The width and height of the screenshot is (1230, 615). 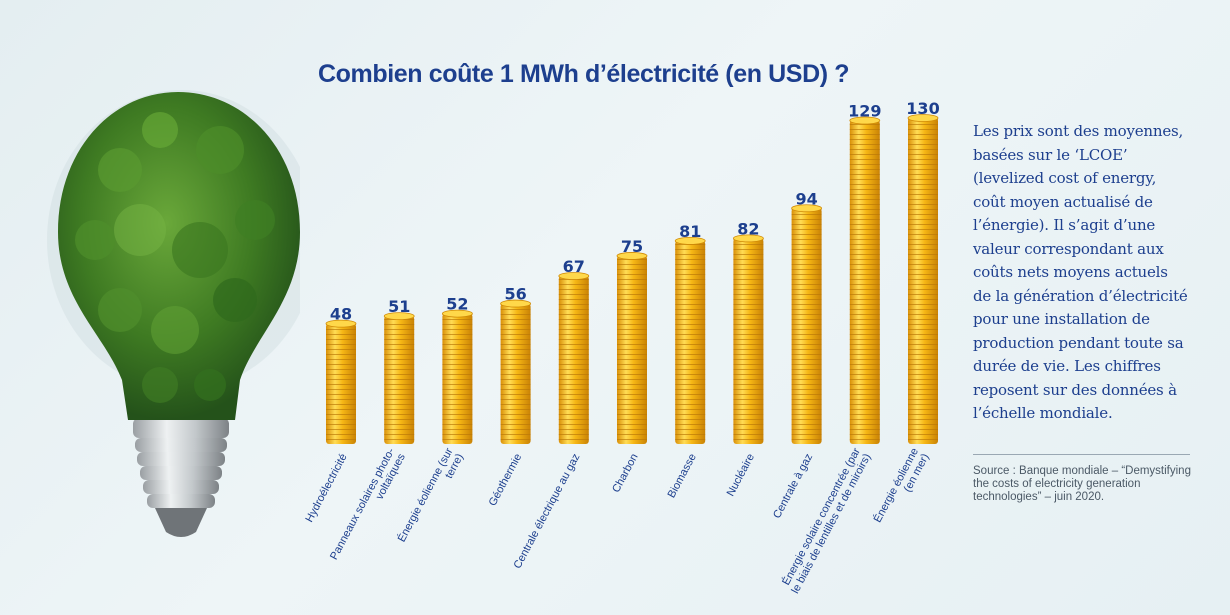 What do you see at coordinates (741, 475) in the screenshot?
I see `category-label-8: Nucléaire` at bounding box center [741, 475].